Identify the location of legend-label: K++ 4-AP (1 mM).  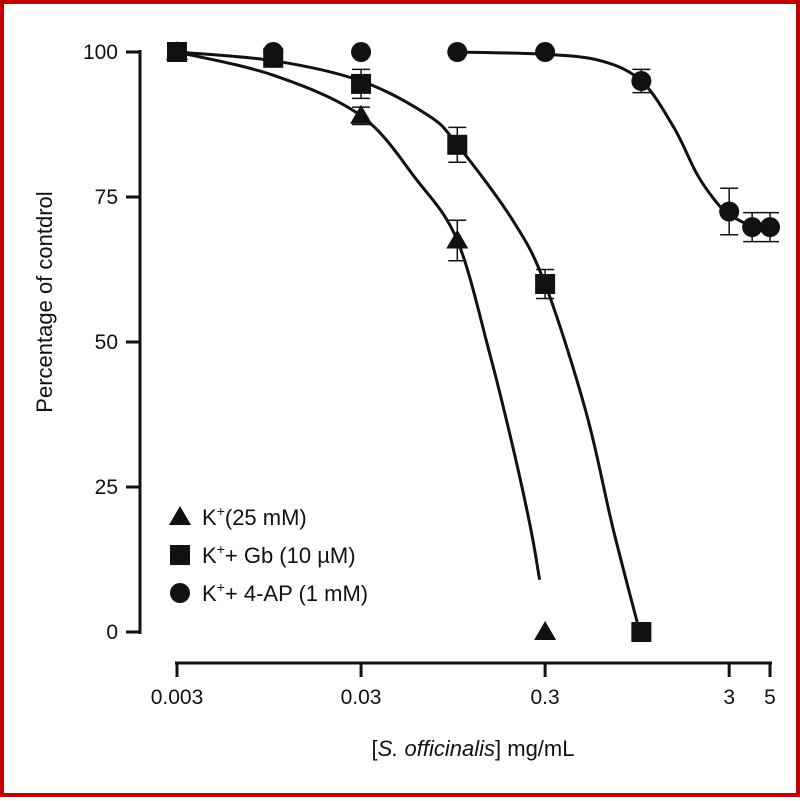
(285, 592).